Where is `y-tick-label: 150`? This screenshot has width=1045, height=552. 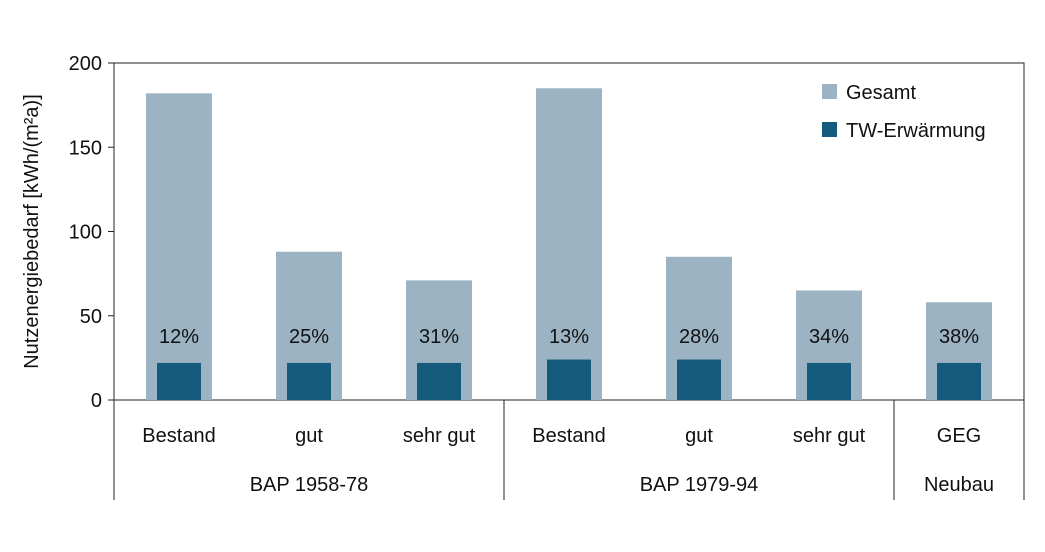
y-tick-label: 150 is located at coordinates (85, 148).